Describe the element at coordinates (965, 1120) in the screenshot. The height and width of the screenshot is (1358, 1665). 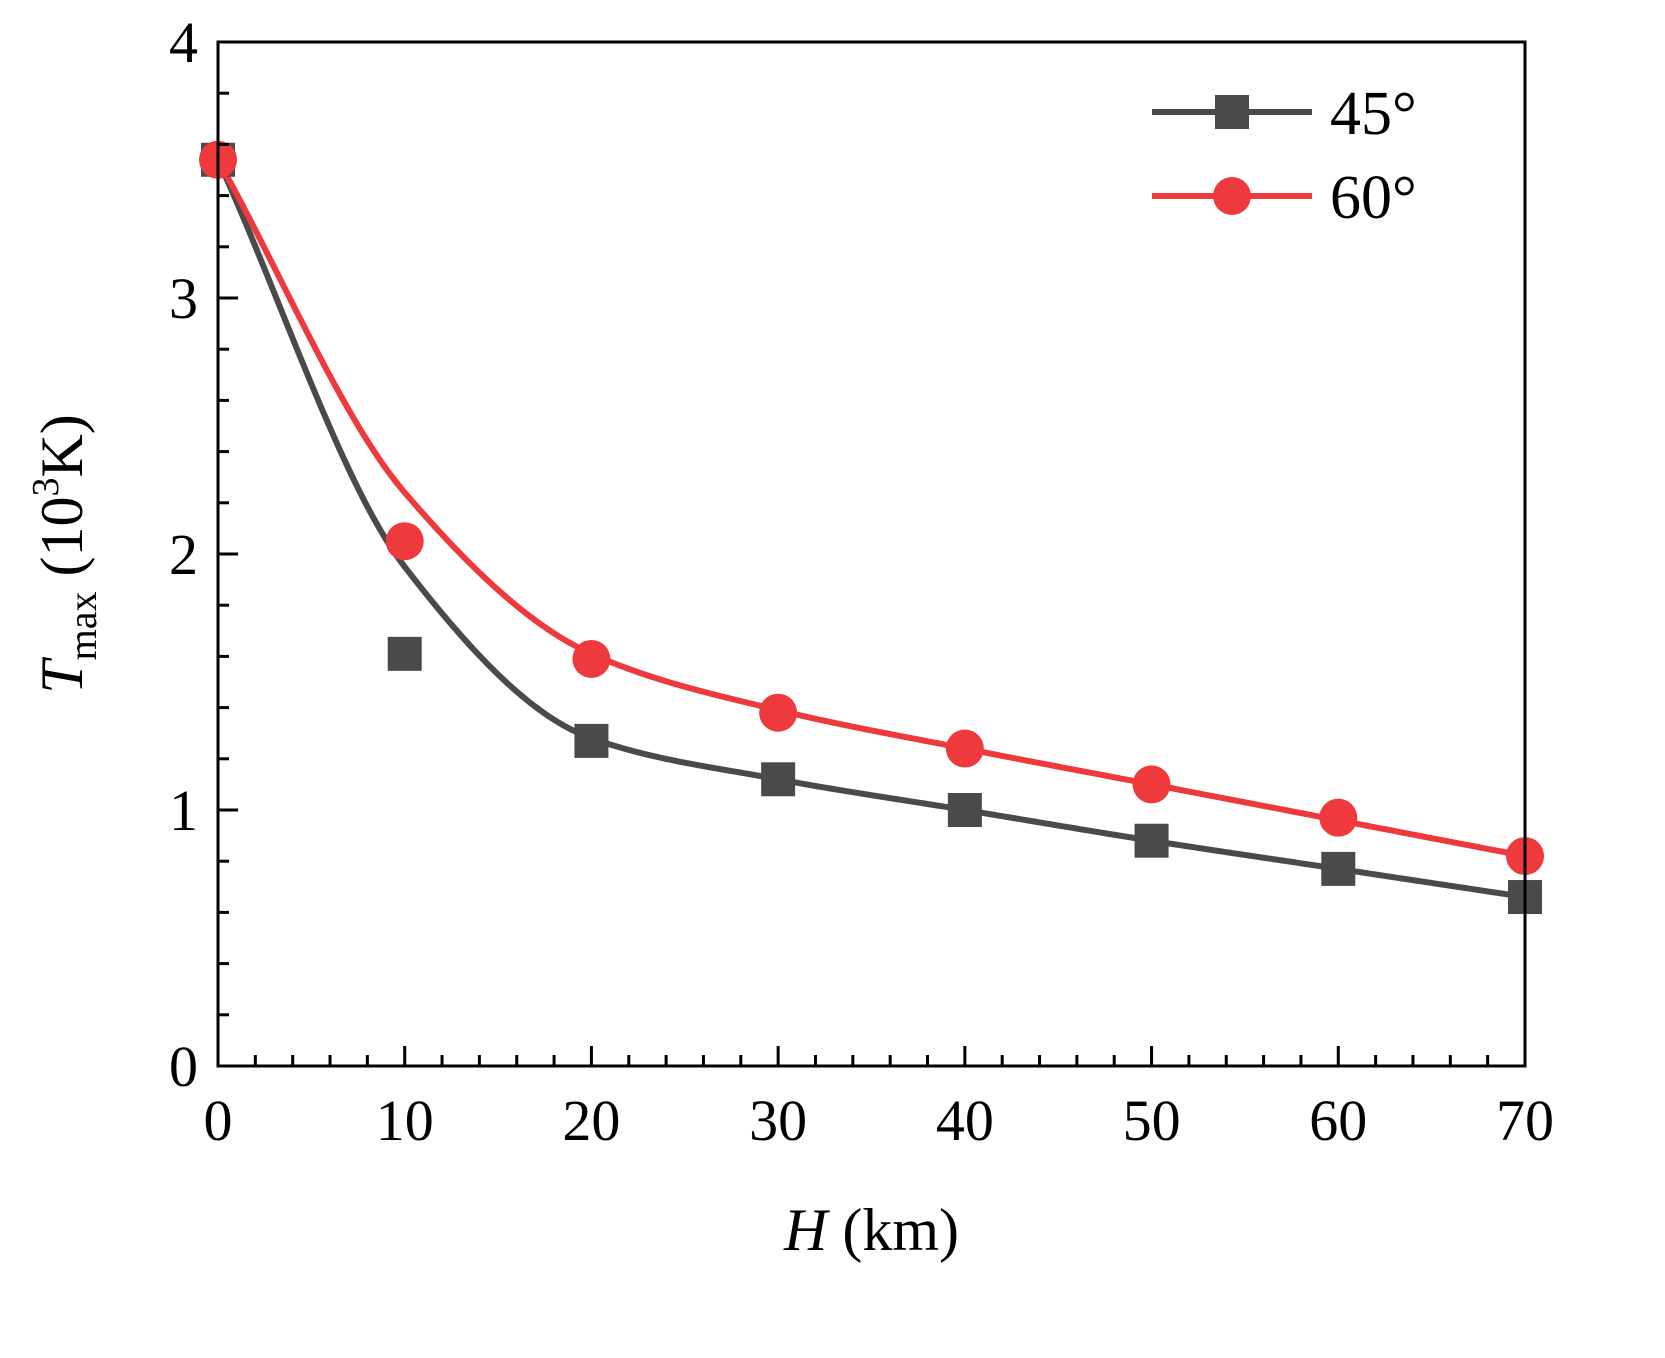
I see `x-tick-label: 40` at that location.